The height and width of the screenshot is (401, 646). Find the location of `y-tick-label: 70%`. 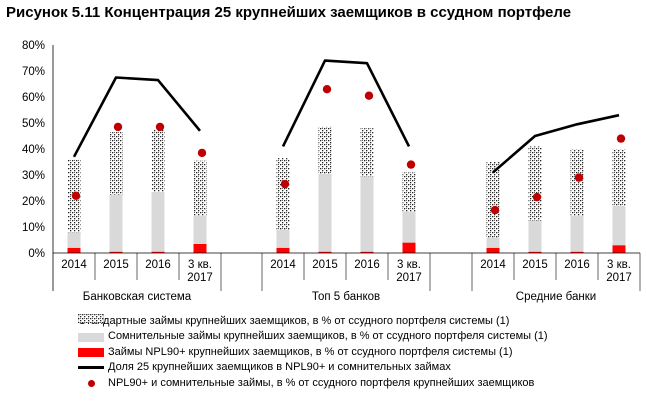

y-tick-label: 70% is located at coordinates (33, 72).